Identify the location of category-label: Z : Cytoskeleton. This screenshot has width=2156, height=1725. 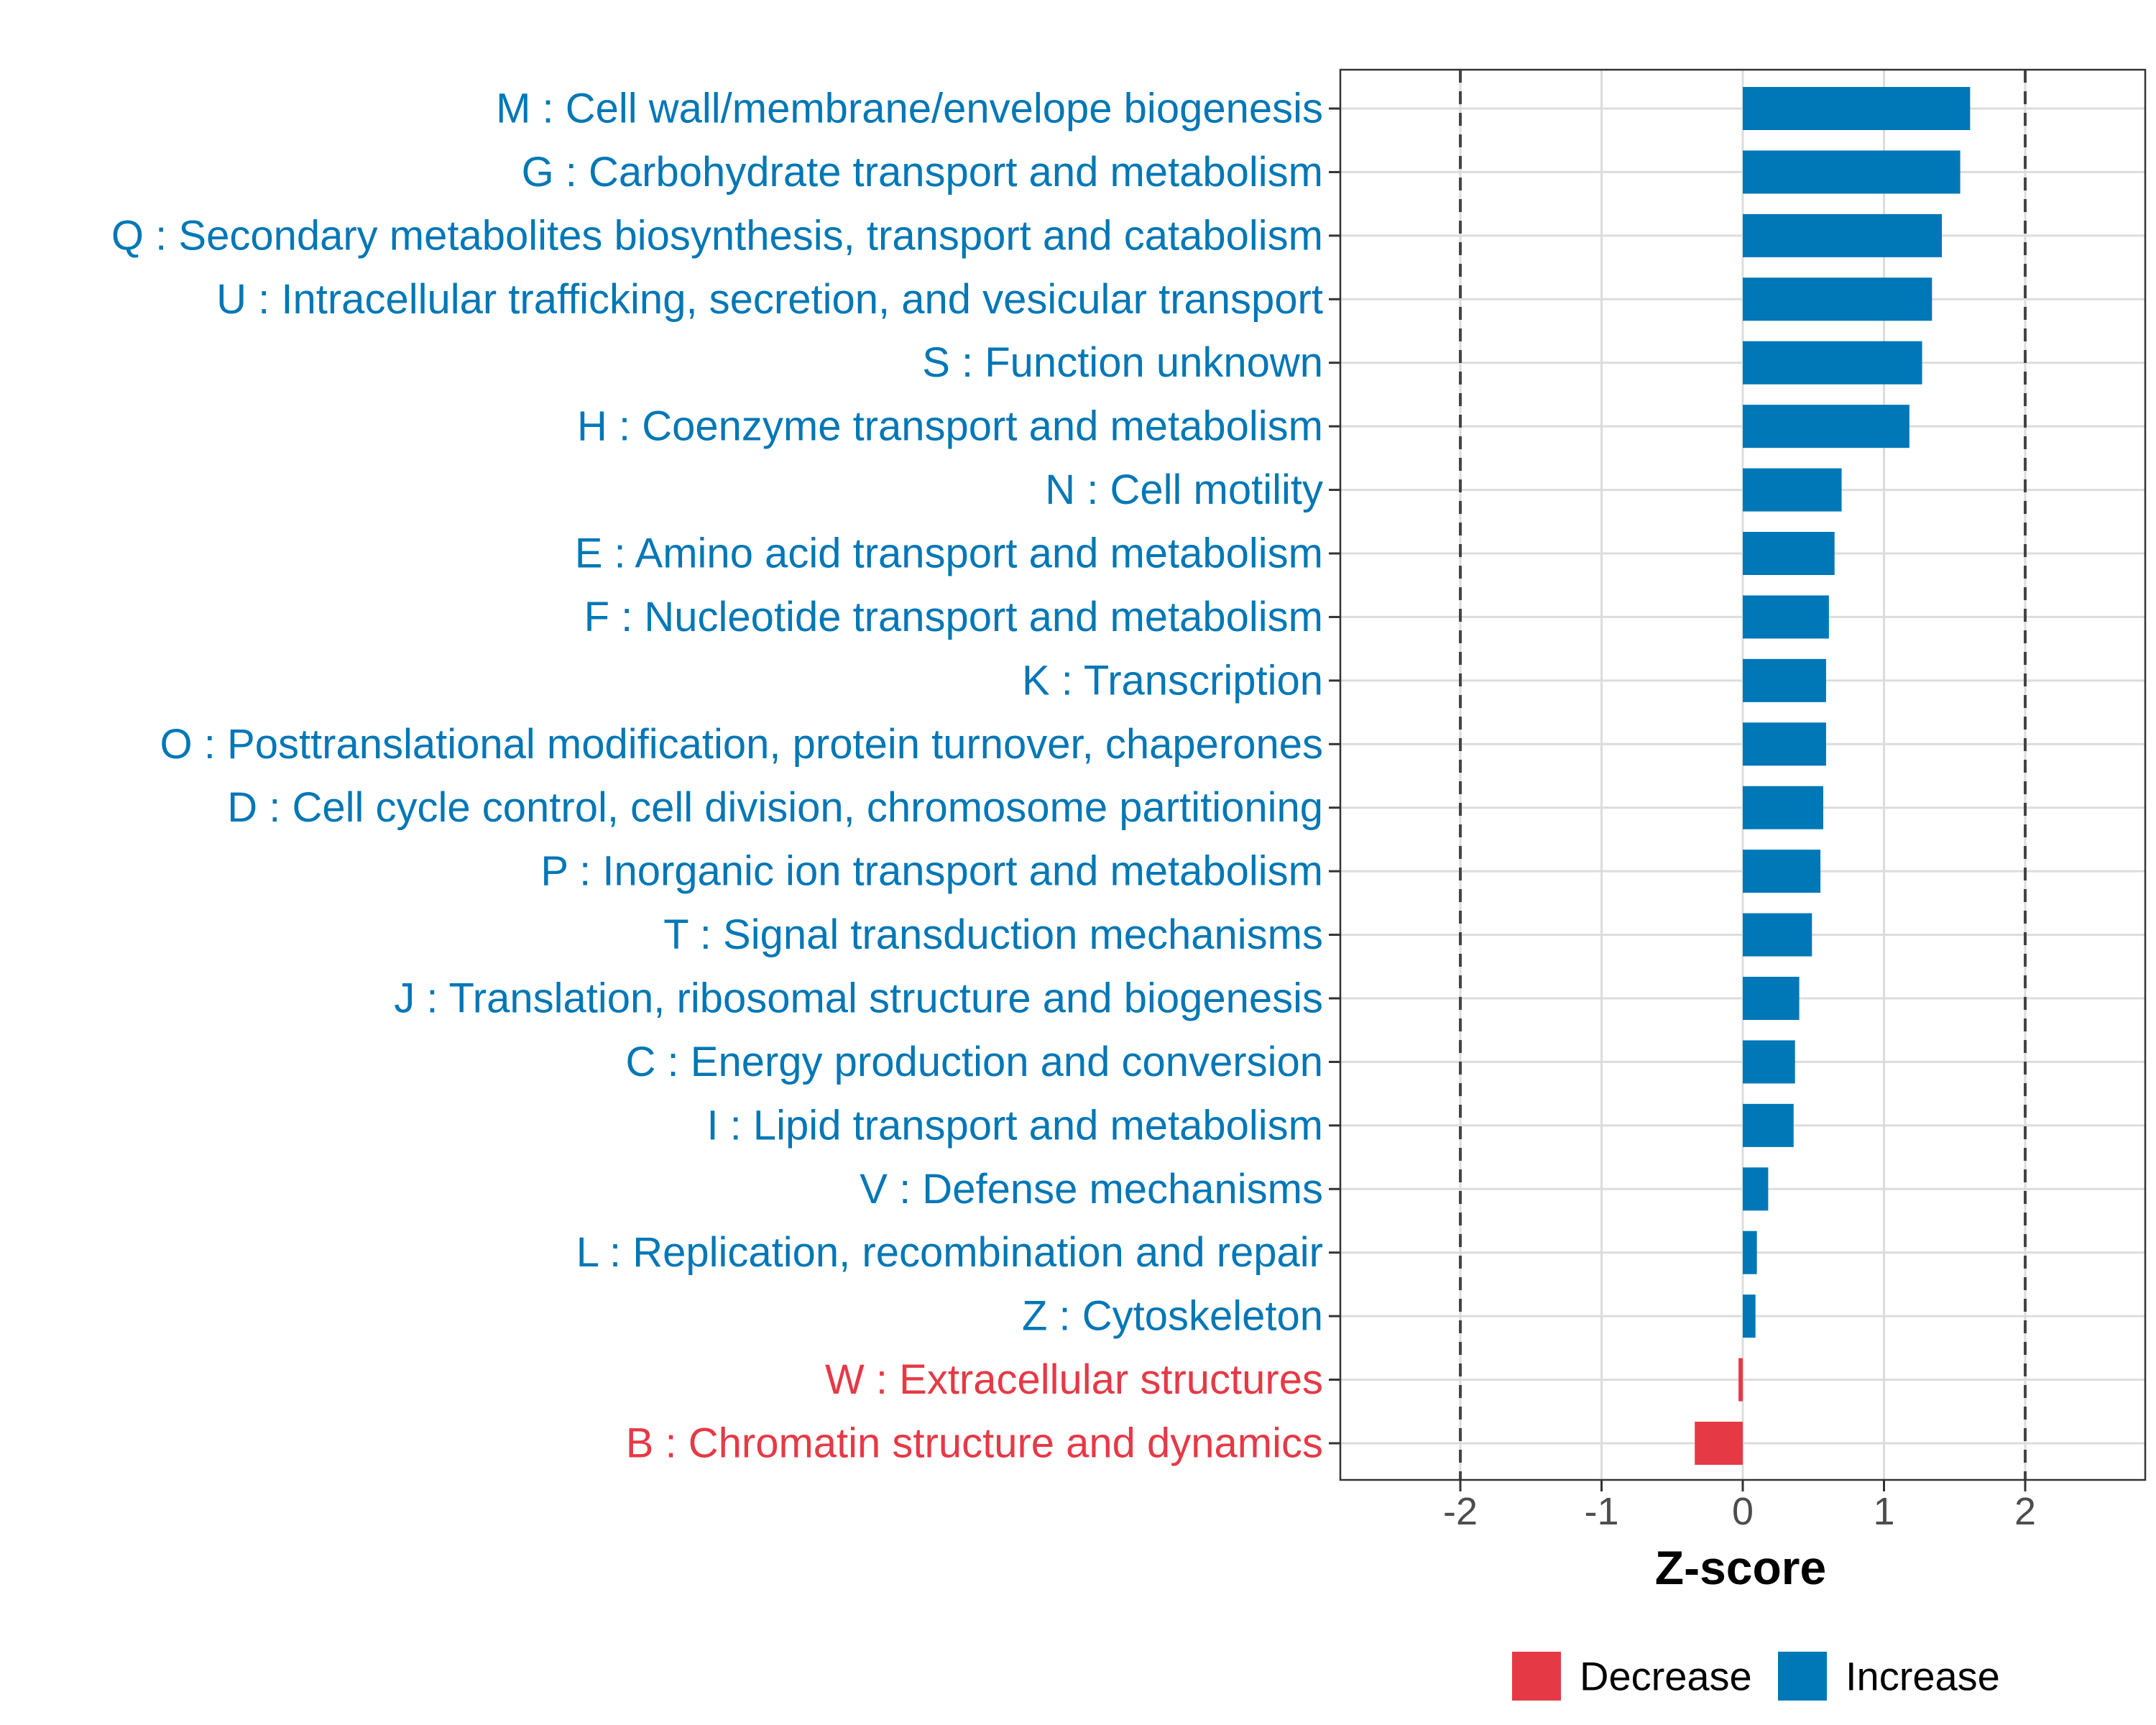
(1172, 1316).